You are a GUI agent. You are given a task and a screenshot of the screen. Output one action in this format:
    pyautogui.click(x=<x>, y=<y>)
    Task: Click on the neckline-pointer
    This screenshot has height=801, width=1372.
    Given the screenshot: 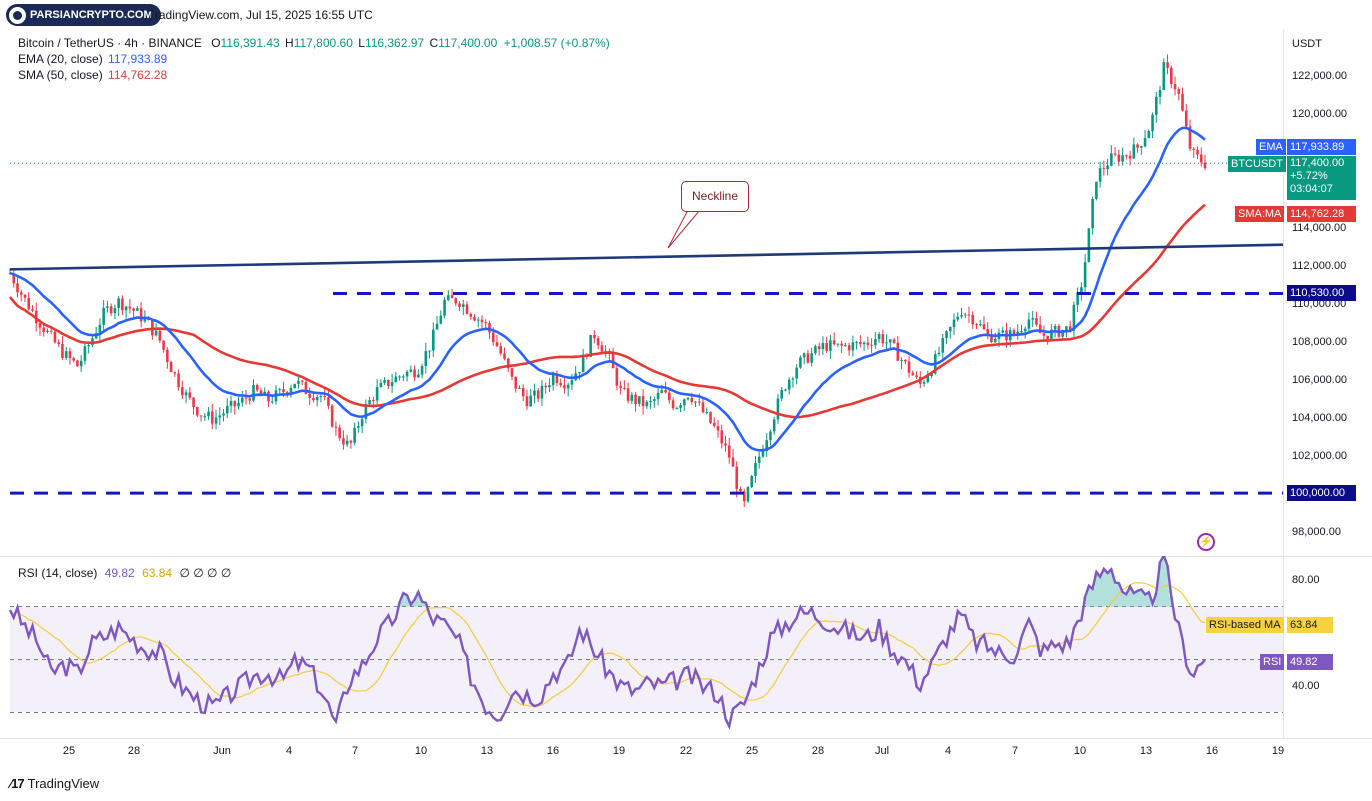 What is the action you would take?
    pyautogui.click(x=684, y=229)
    